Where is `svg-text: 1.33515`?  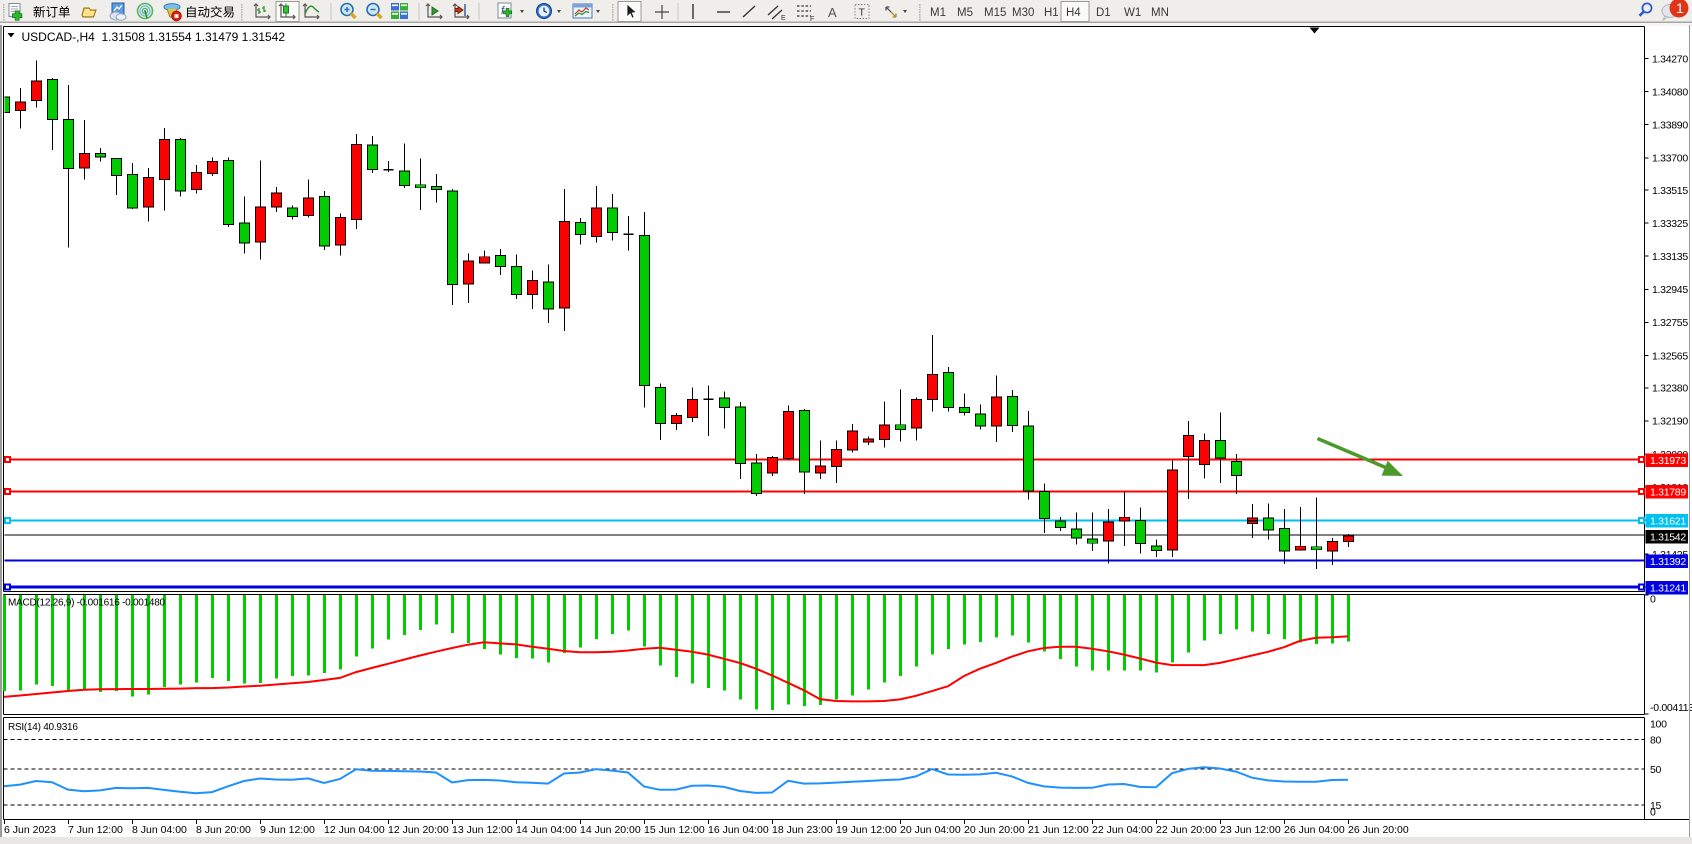 svg-text: 1.33515 is located at coordinates (1670, 191).